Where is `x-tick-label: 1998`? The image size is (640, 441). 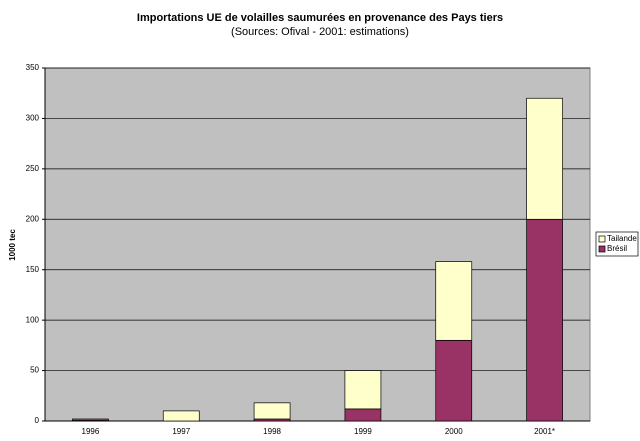 x-tick-label: 1998 is located at coordinates (272, 431).